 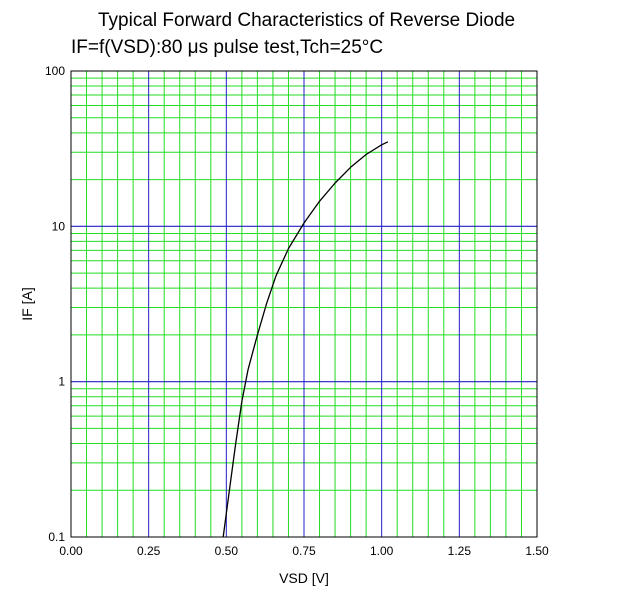 I want to click on x-tick-label: 1.50, so click(x=537, y=551).